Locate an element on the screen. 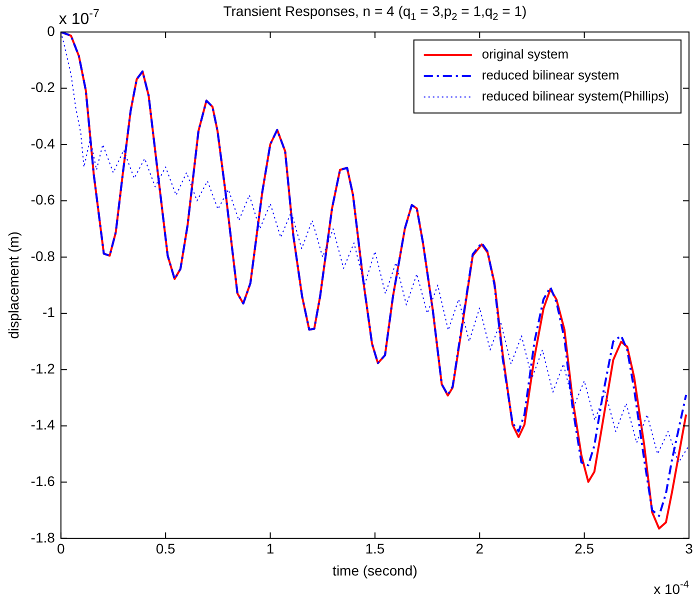 The width and height of the screenshot is (697, 598). y-tick-label: -1.6 is located at coordinates (43, 480).